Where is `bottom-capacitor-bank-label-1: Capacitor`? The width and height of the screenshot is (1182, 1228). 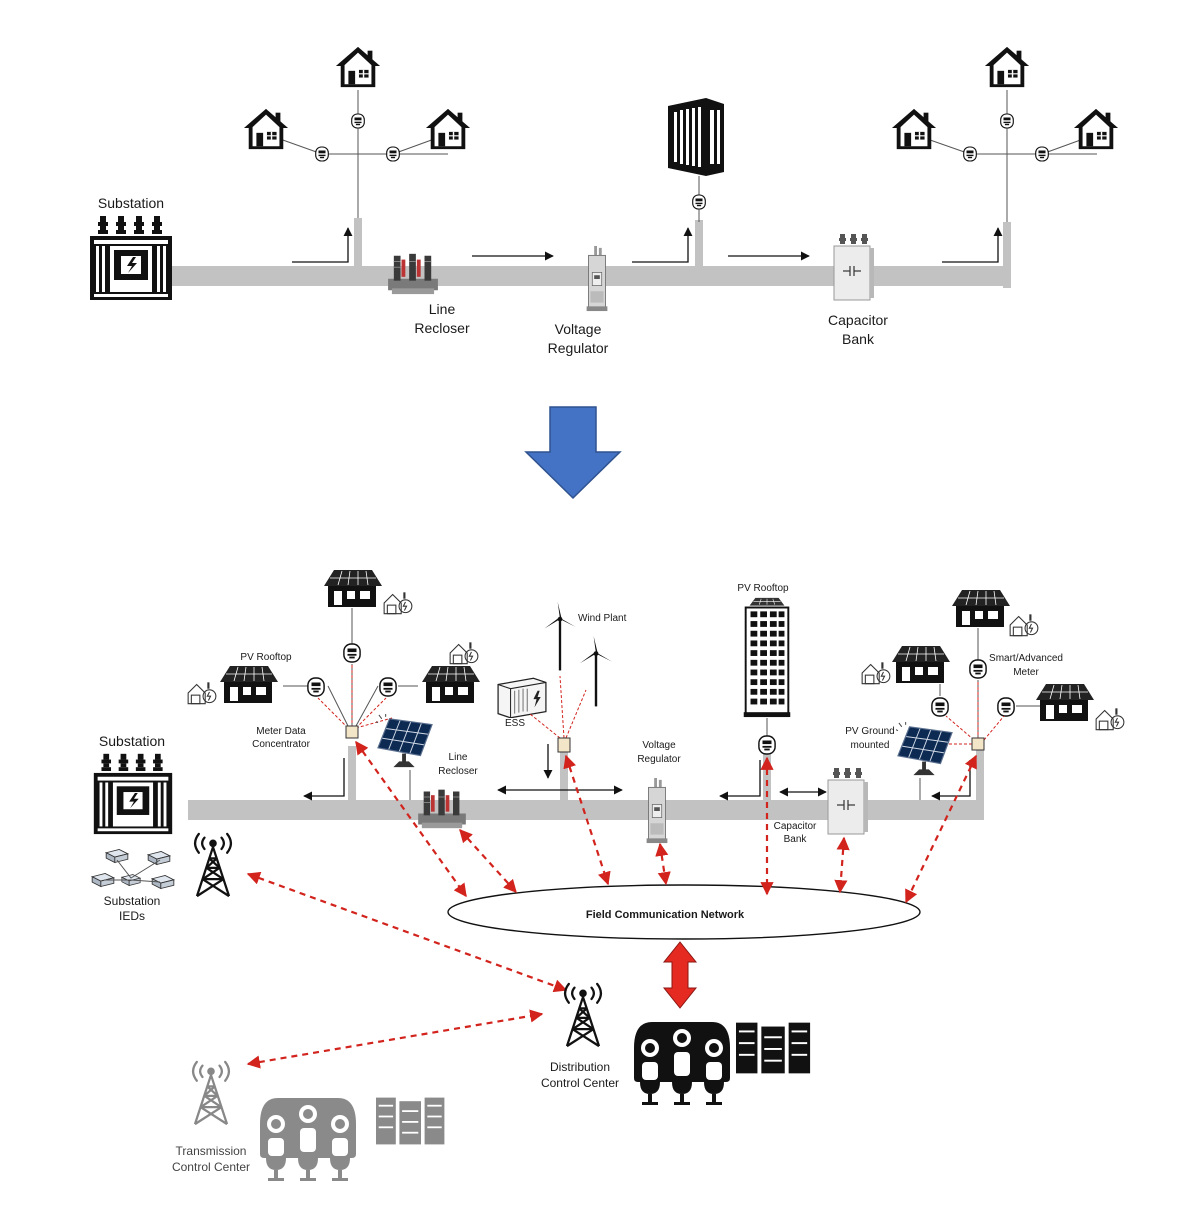 bottom-capacitor-bank-label-1: Capacitor is located at coordinates (795, 826).